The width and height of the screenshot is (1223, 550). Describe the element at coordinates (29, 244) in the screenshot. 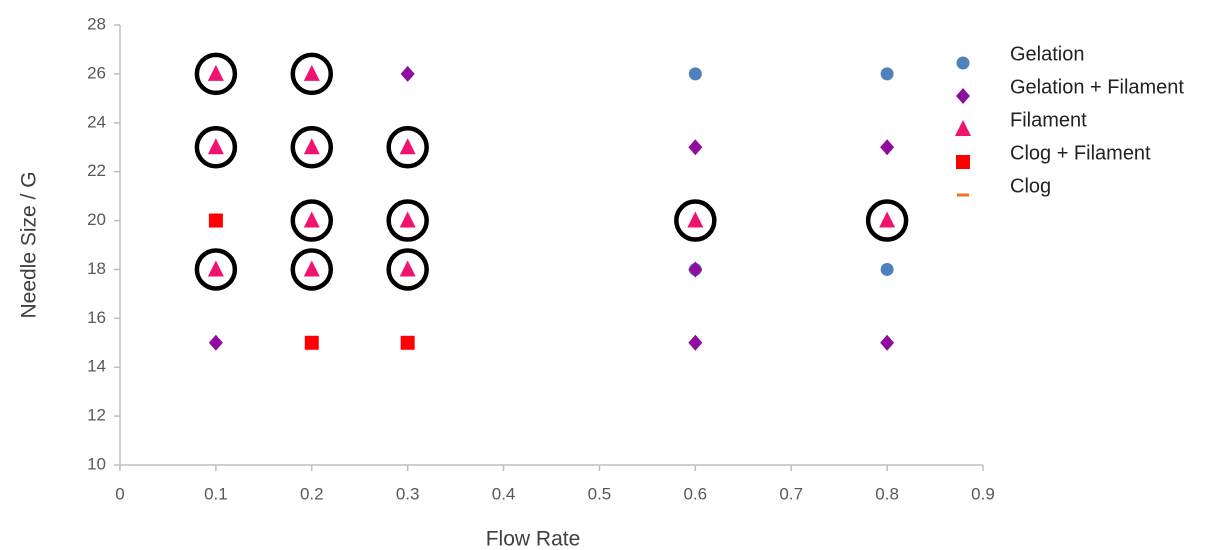

I see `y-axis-title: Needle Size / G` at that location.